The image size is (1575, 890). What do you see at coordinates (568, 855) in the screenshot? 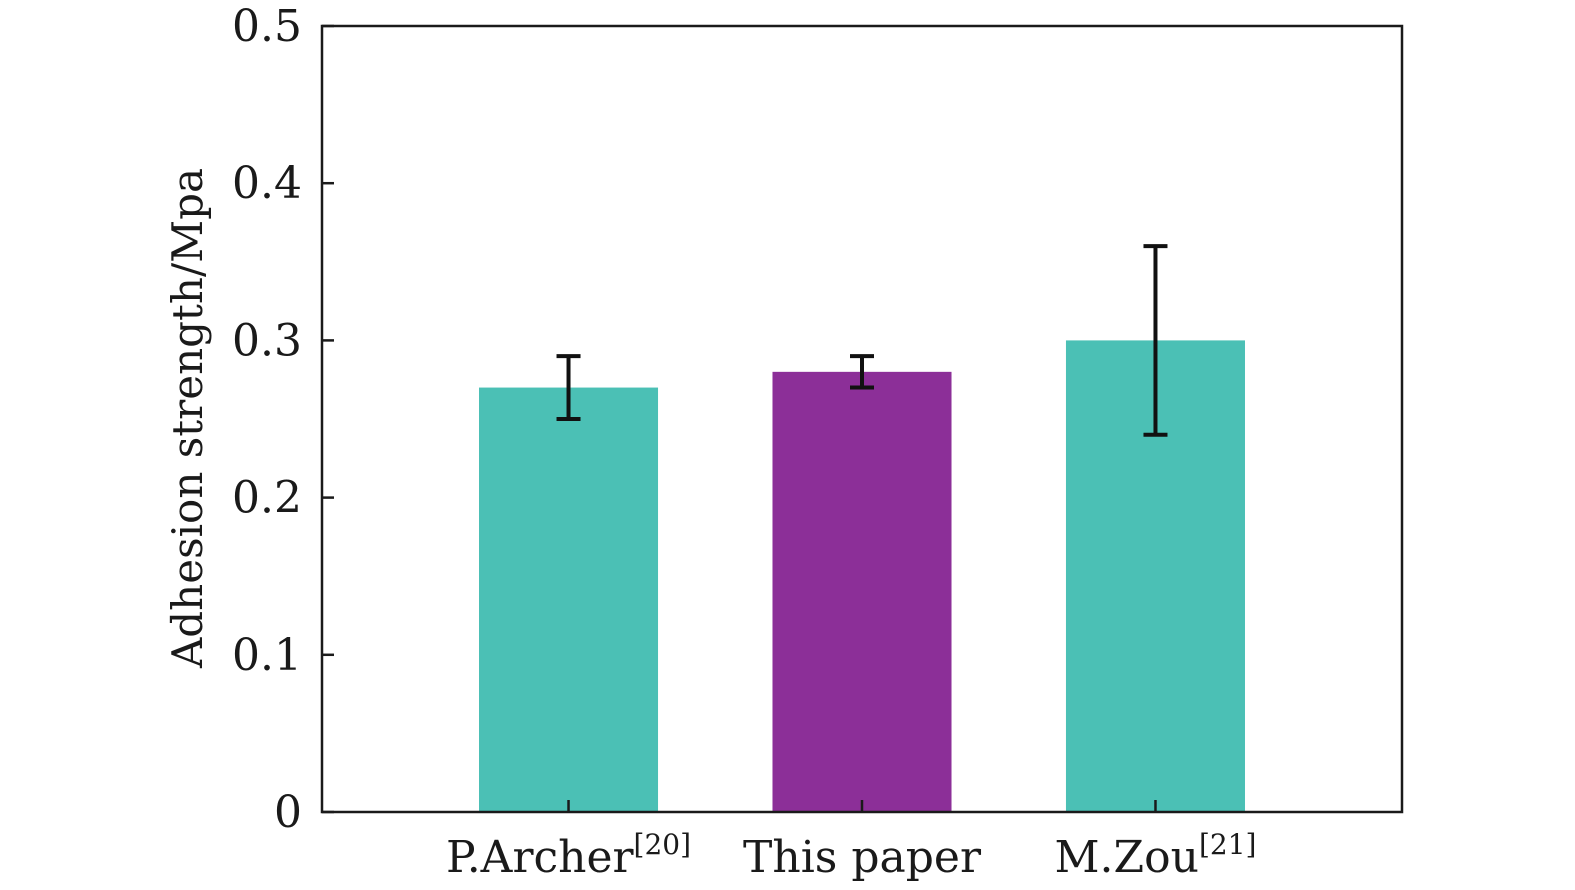
I see `x-tick-label: P.Archer[20]` at bounding box center [568, 855].